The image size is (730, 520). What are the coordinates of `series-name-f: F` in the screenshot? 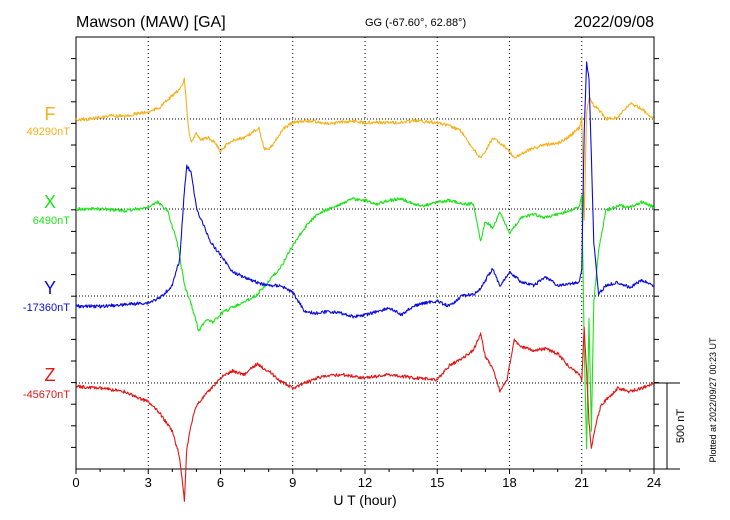 It's located at (50, 114).